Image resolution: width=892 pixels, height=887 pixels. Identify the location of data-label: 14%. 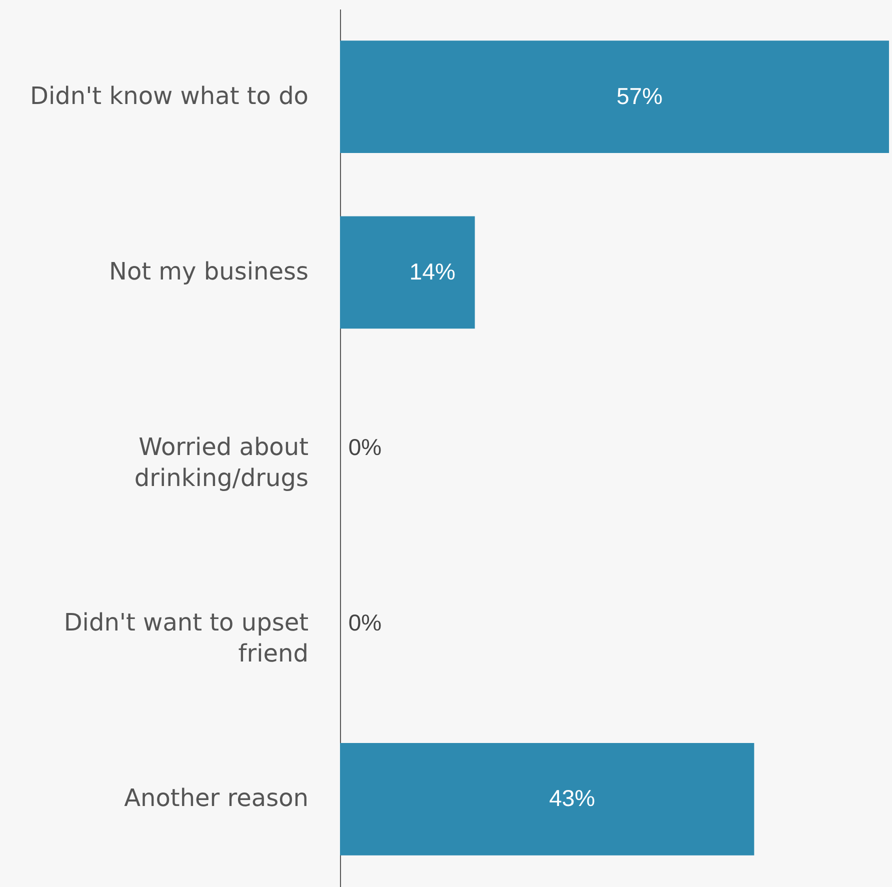
(432, 271).